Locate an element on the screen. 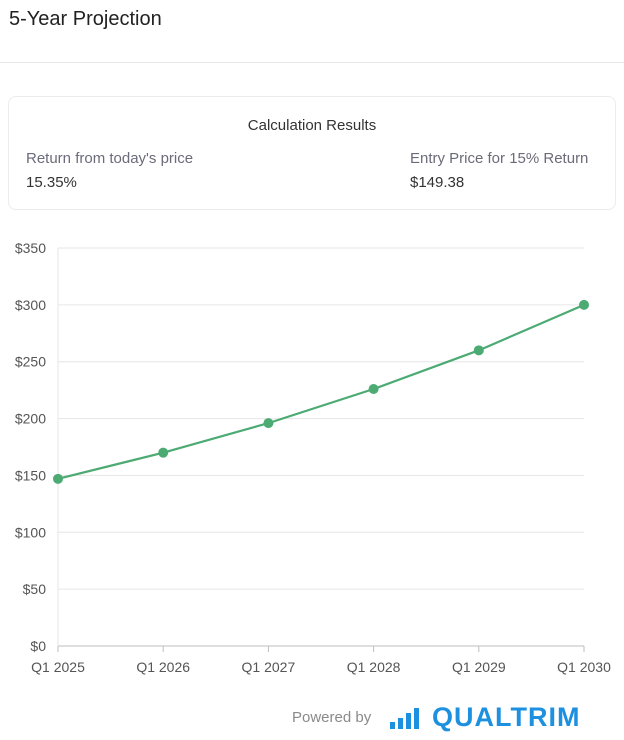 This screenshot has height=740, width=624. powered-by-footer: Powered by QUALTRIM is located at coordinates (455, 718).